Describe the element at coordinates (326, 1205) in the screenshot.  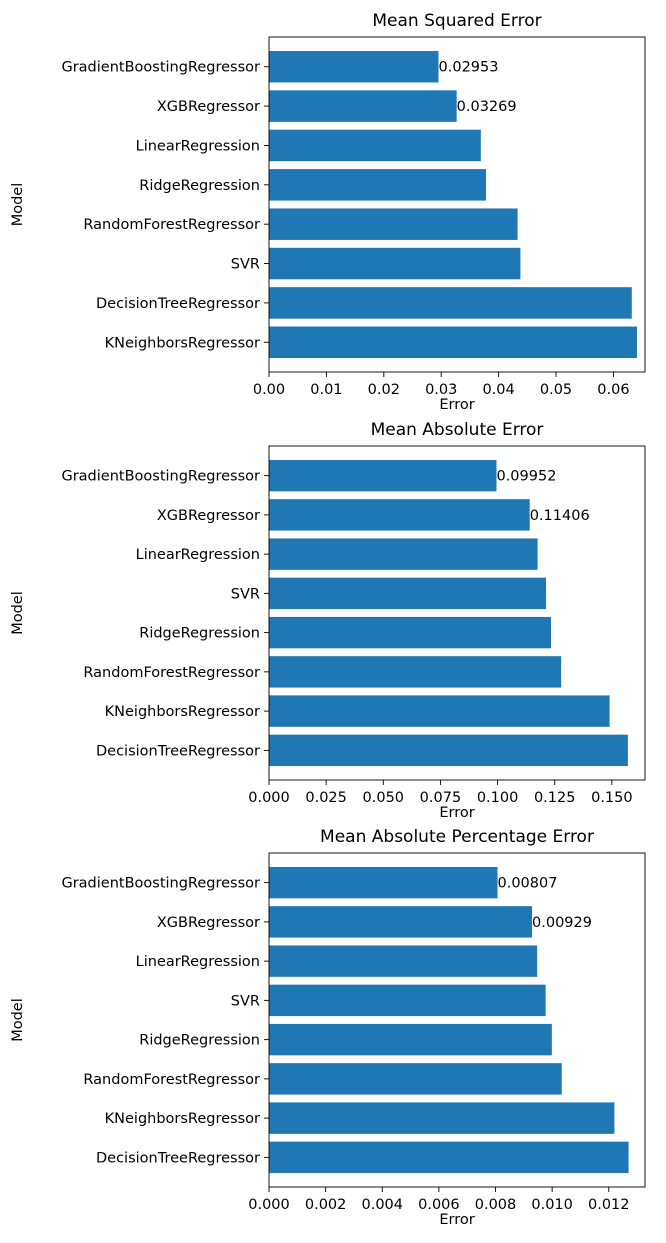
I see `x-tick-label: 0.002` at that location.